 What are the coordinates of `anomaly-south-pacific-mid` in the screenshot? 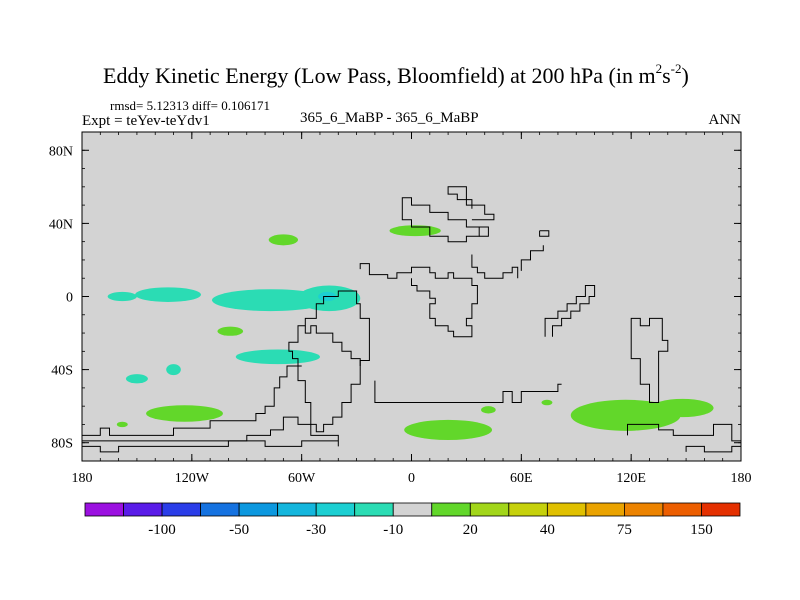 It's located at (173, 370).